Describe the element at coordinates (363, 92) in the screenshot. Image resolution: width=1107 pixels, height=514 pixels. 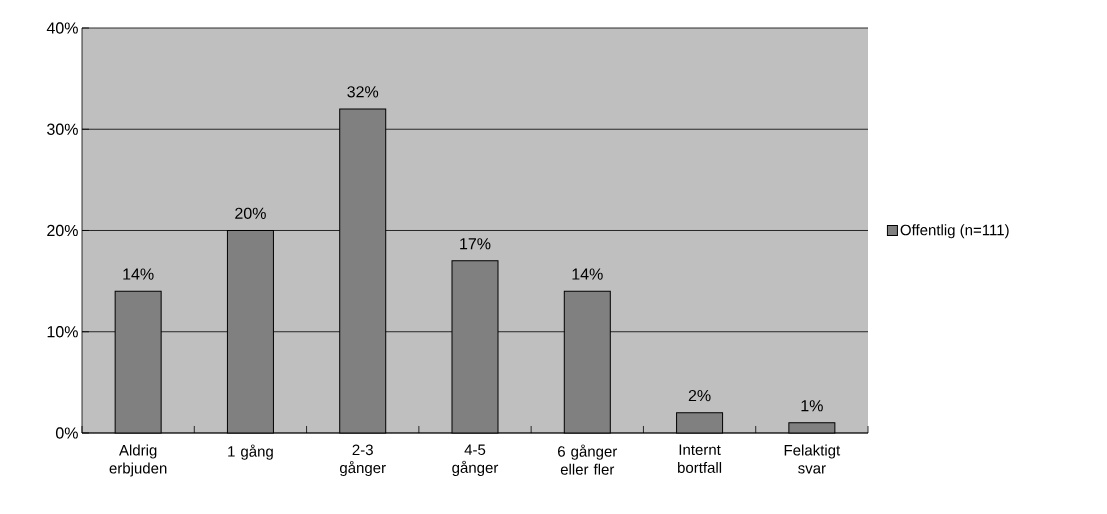
I see `data-label: 32%` at that location.